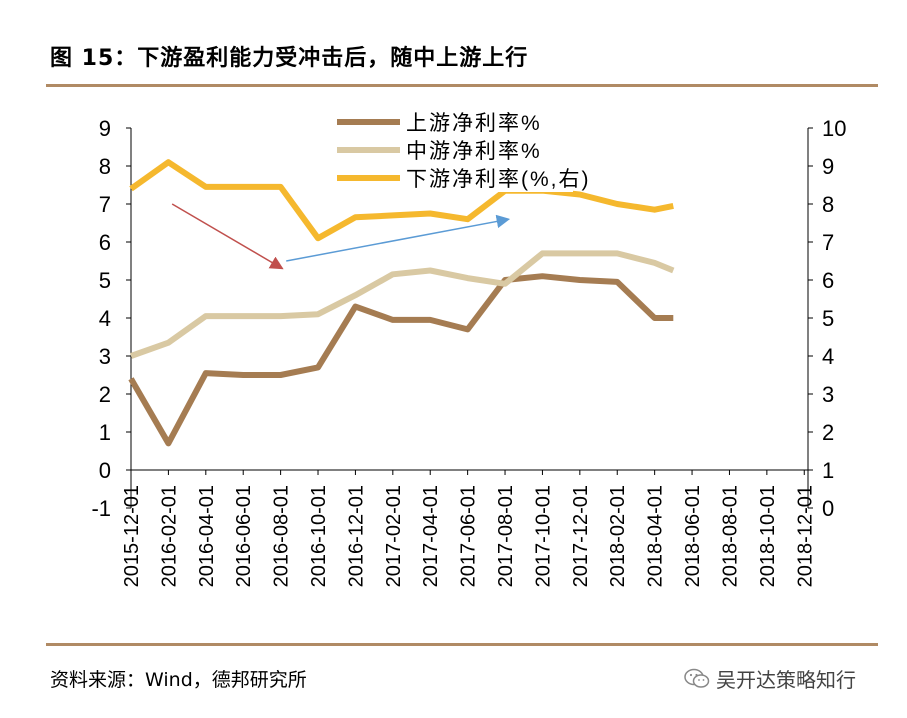 The image size is (907, 718). Describe the element at coordinates (319, 536) in the screenshot. I see `x-tick-label: 2016-10-01` at that location.